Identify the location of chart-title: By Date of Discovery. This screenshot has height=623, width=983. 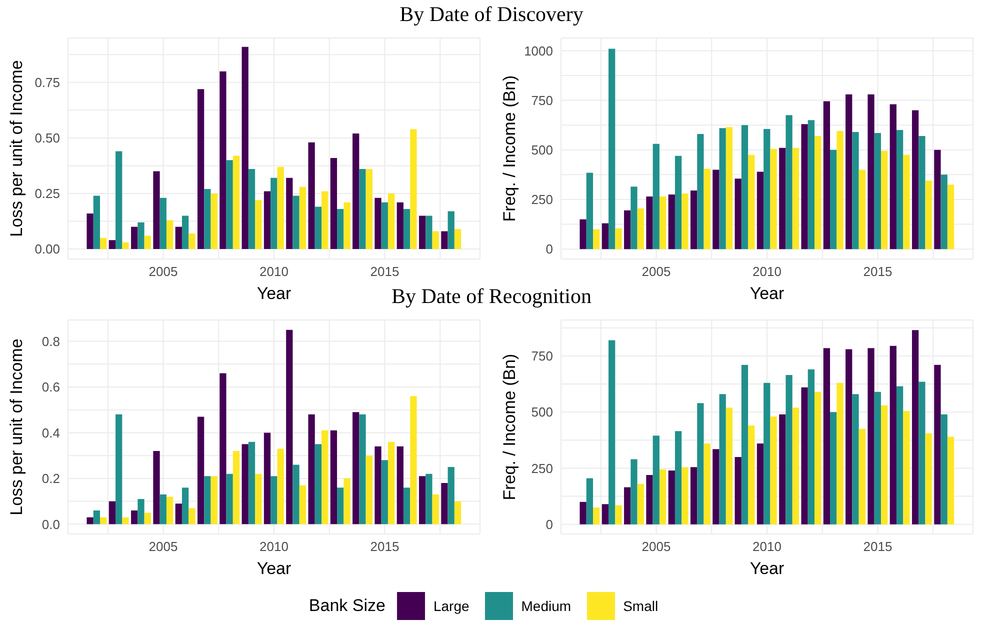
(491, 14).